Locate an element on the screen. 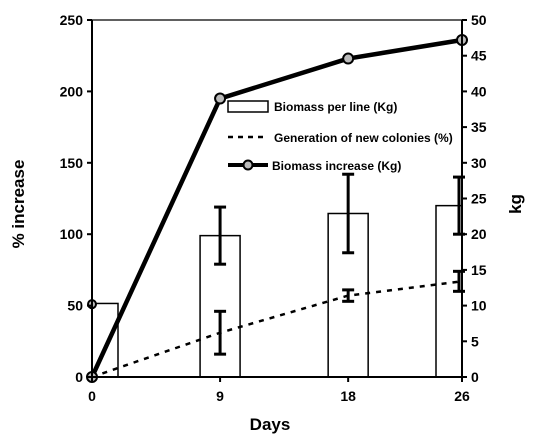 This screenshot has height=436, width=534. y-right-tick-label: 10 is located at coordinates (479, 306).